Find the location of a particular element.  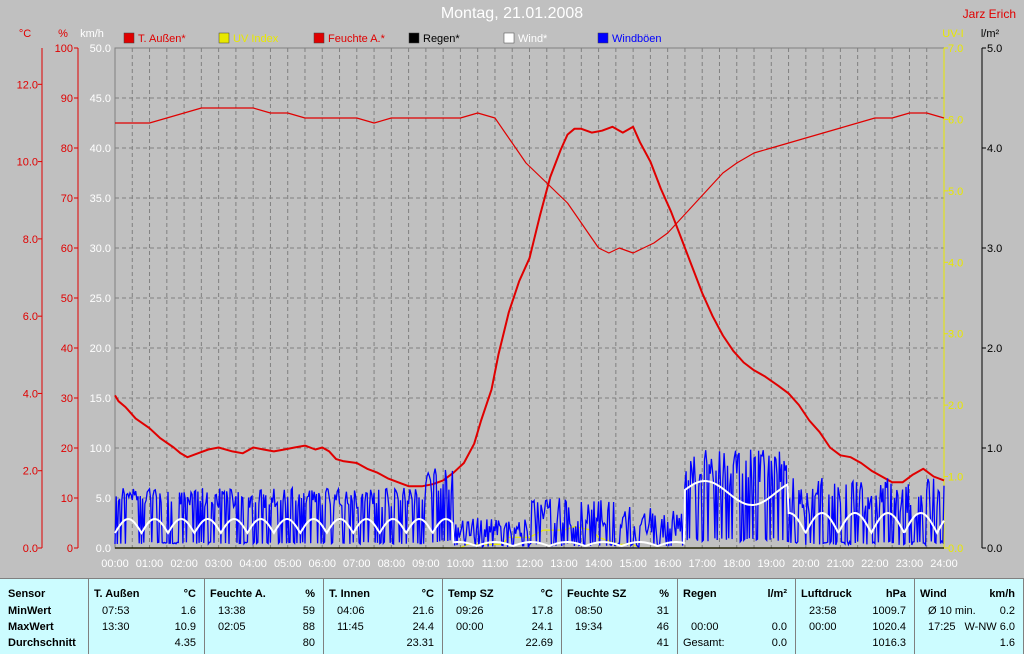

axis-tick-label: 60 is located at coordinates (67, 249).